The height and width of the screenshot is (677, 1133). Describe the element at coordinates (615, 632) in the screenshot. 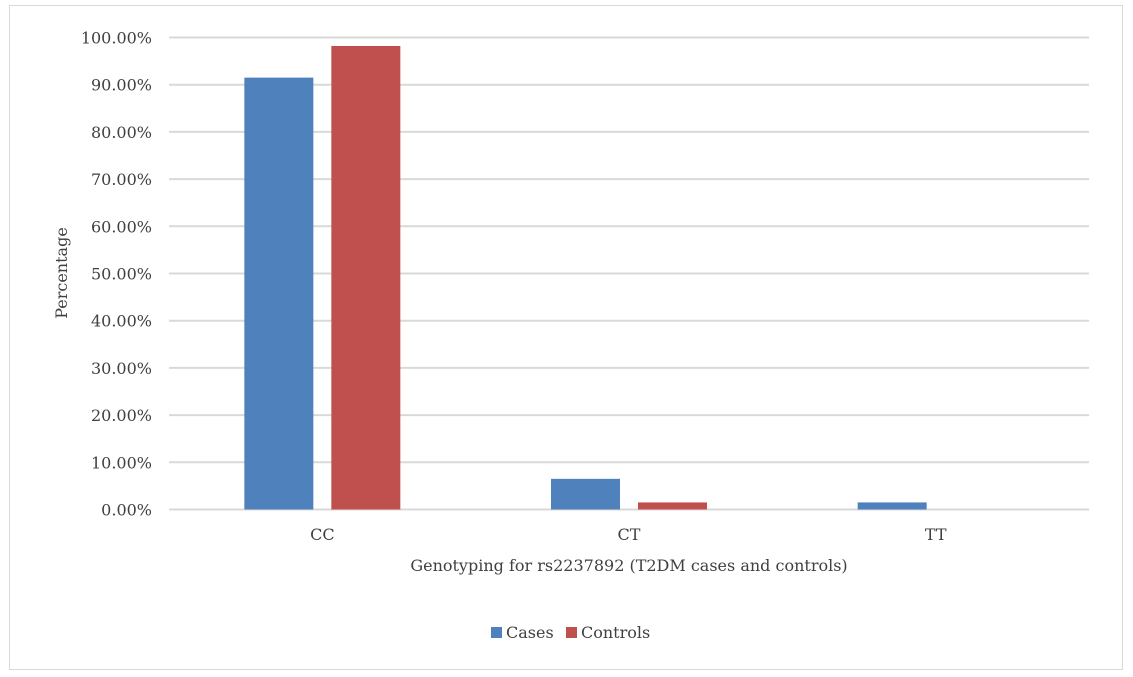

I see `legend-label-controls: Controls` at that location.